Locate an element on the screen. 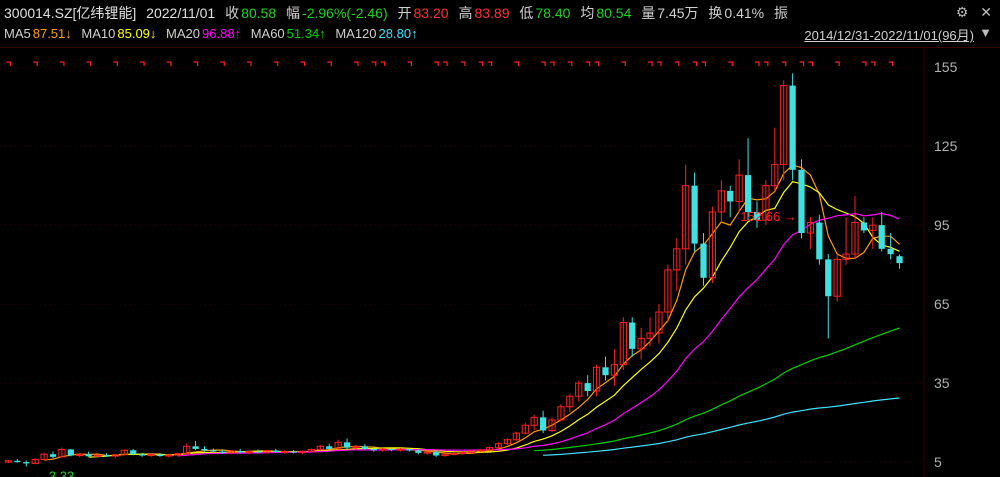 The image size is (1000, 477). settings-icon: ⚙ is located at coordinates (962, 12).